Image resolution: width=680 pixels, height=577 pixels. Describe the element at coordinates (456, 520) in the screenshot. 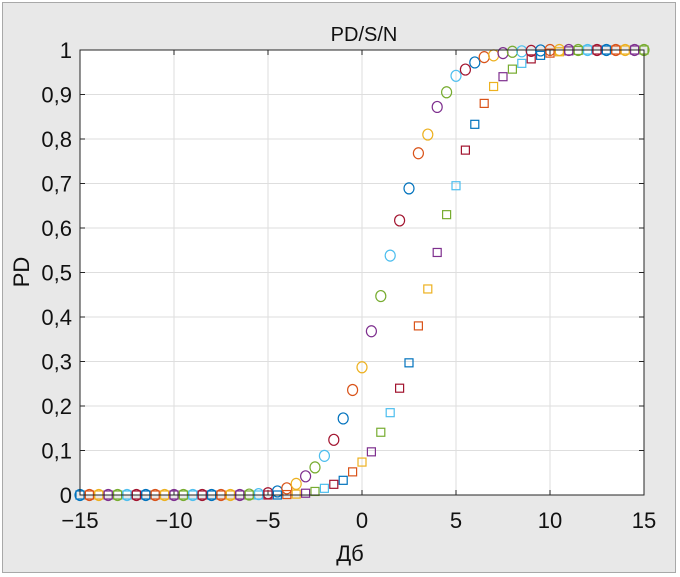

I see `x-tick-label: 5` at that location.